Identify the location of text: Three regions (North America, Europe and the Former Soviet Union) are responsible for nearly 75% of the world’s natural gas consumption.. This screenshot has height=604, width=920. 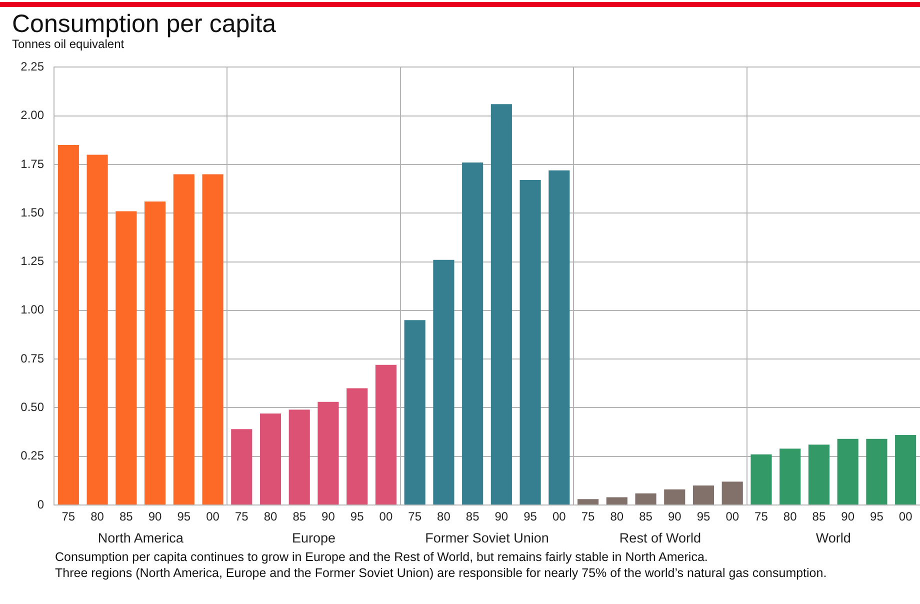
(441, 573).